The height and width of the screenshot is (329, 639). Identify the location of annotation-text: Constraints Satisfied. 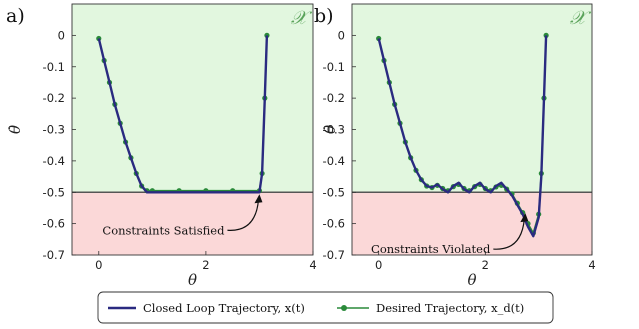
(163, 230).